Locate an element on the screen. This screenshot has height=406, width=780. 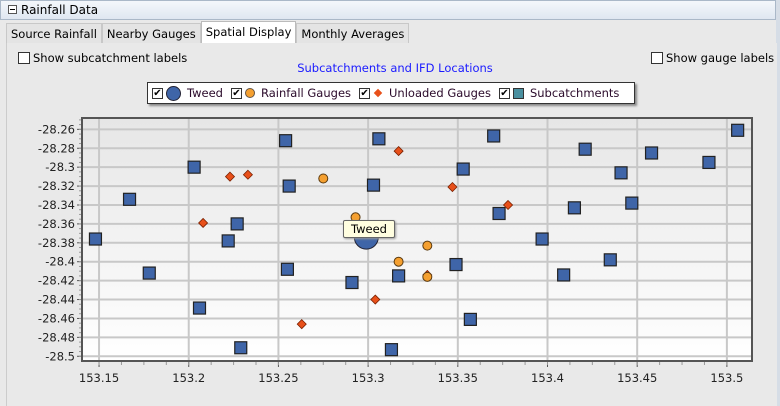
chart-title: Subcatchments and IFD Locations is located at coordinates (395, 68).